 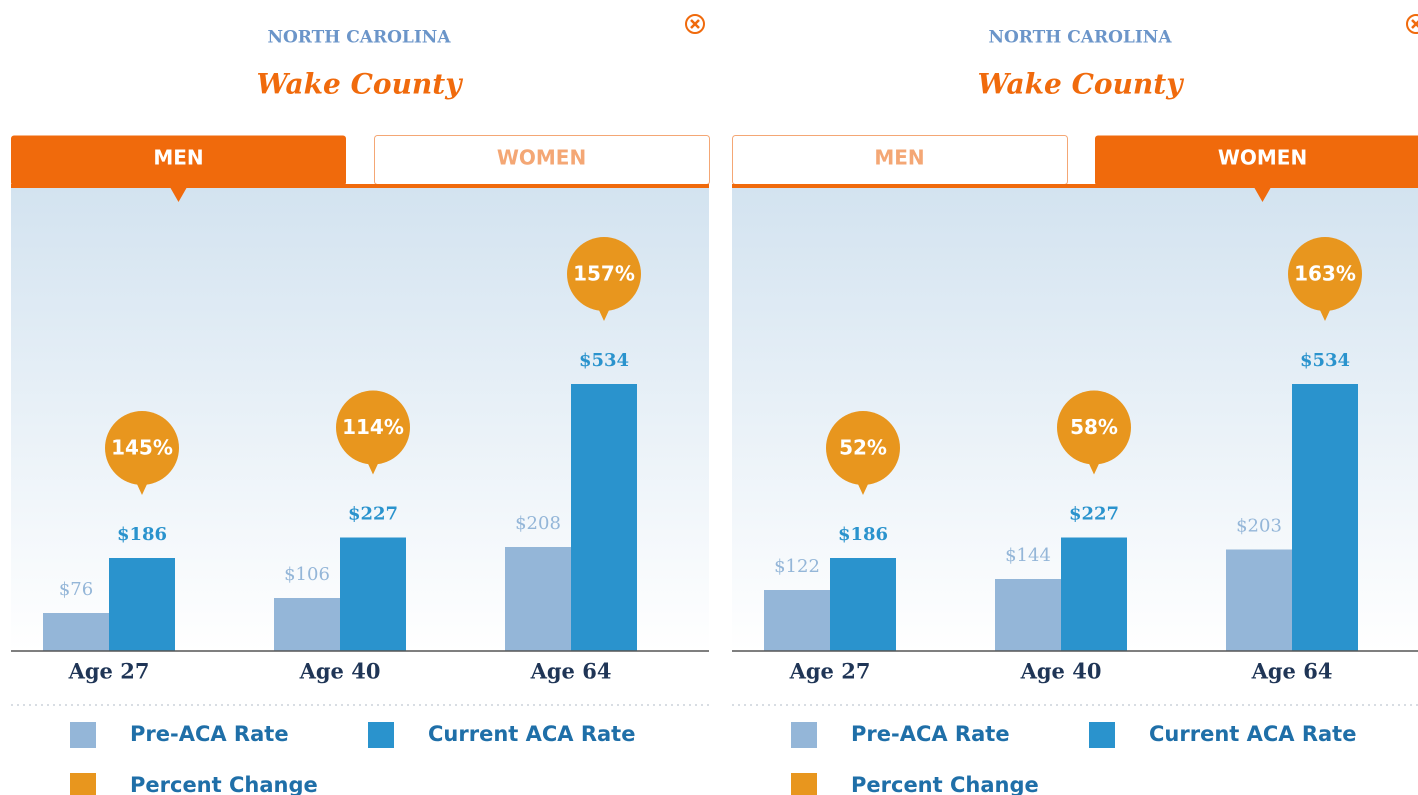 I want to click on percent-label: 114%, so click(x=373, y=427).